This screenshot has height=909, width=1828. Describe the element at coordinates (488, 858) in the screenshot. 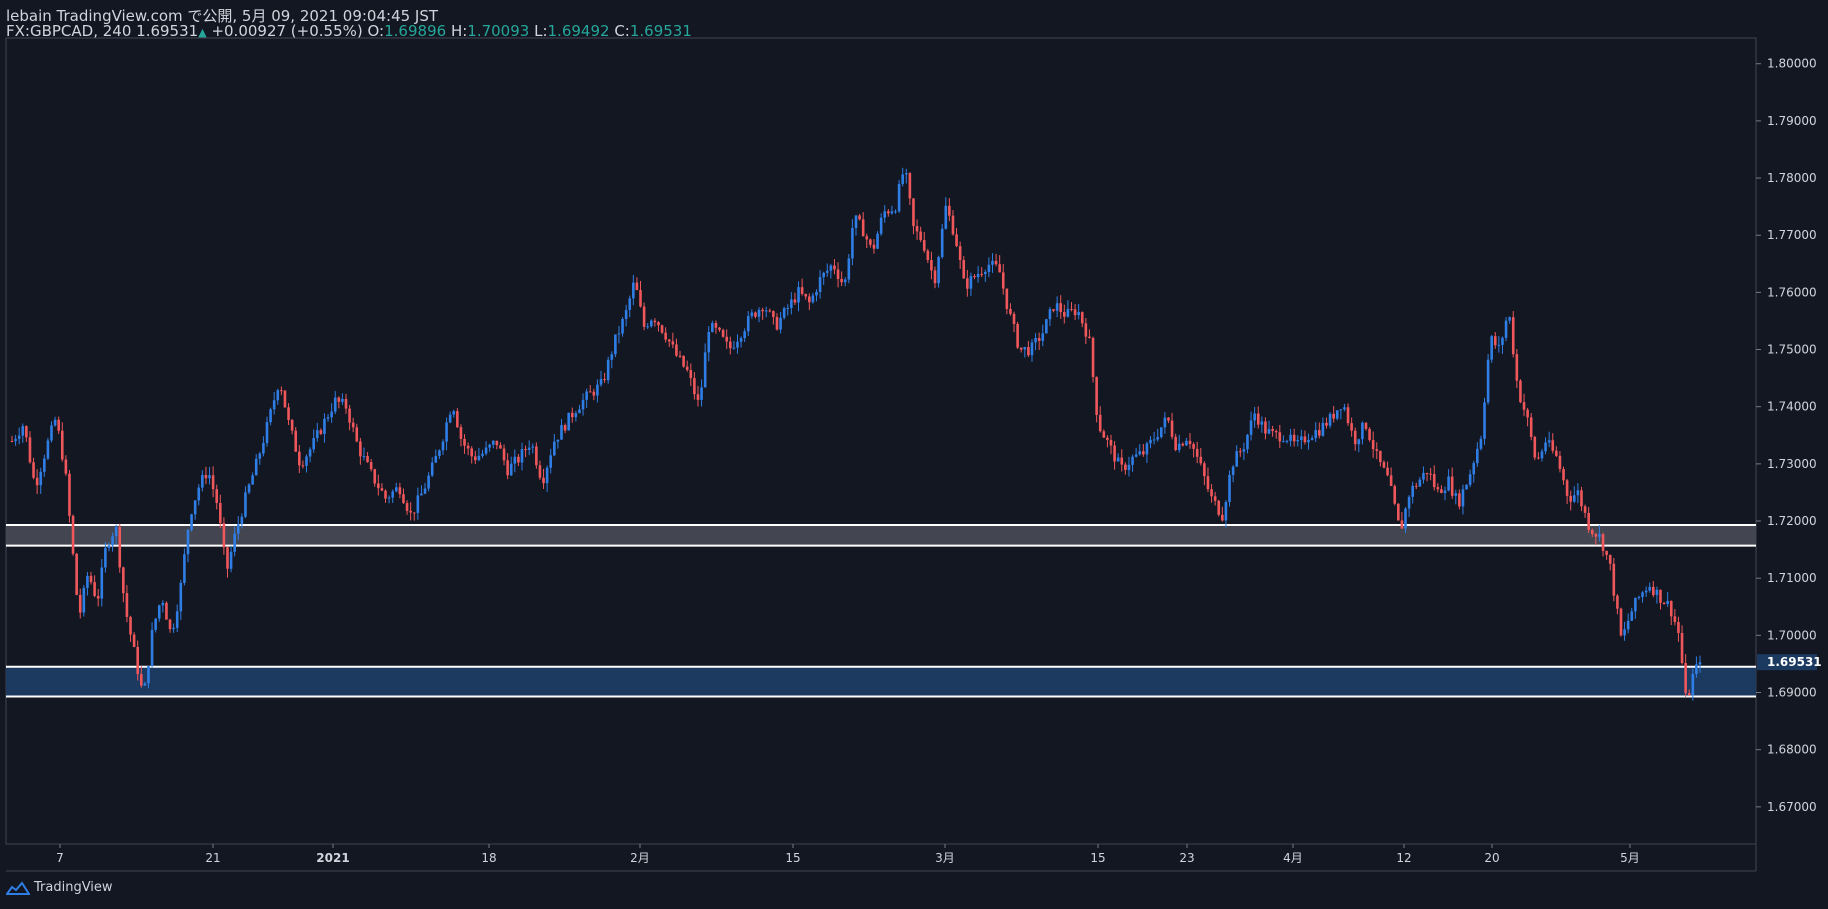

I see `x-tick-label: 18` at that location.